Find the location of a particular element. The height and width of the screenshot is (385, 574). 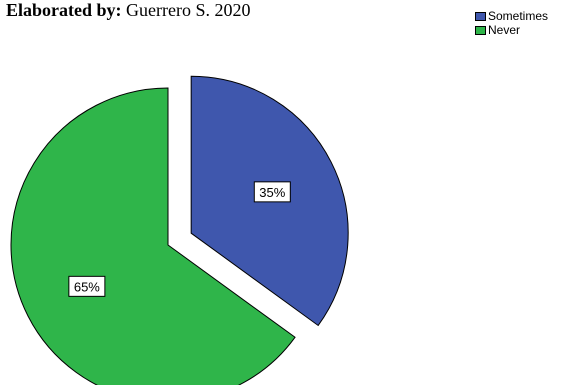

data-label-sometimes: 35% is located at coordinates (272, 192).